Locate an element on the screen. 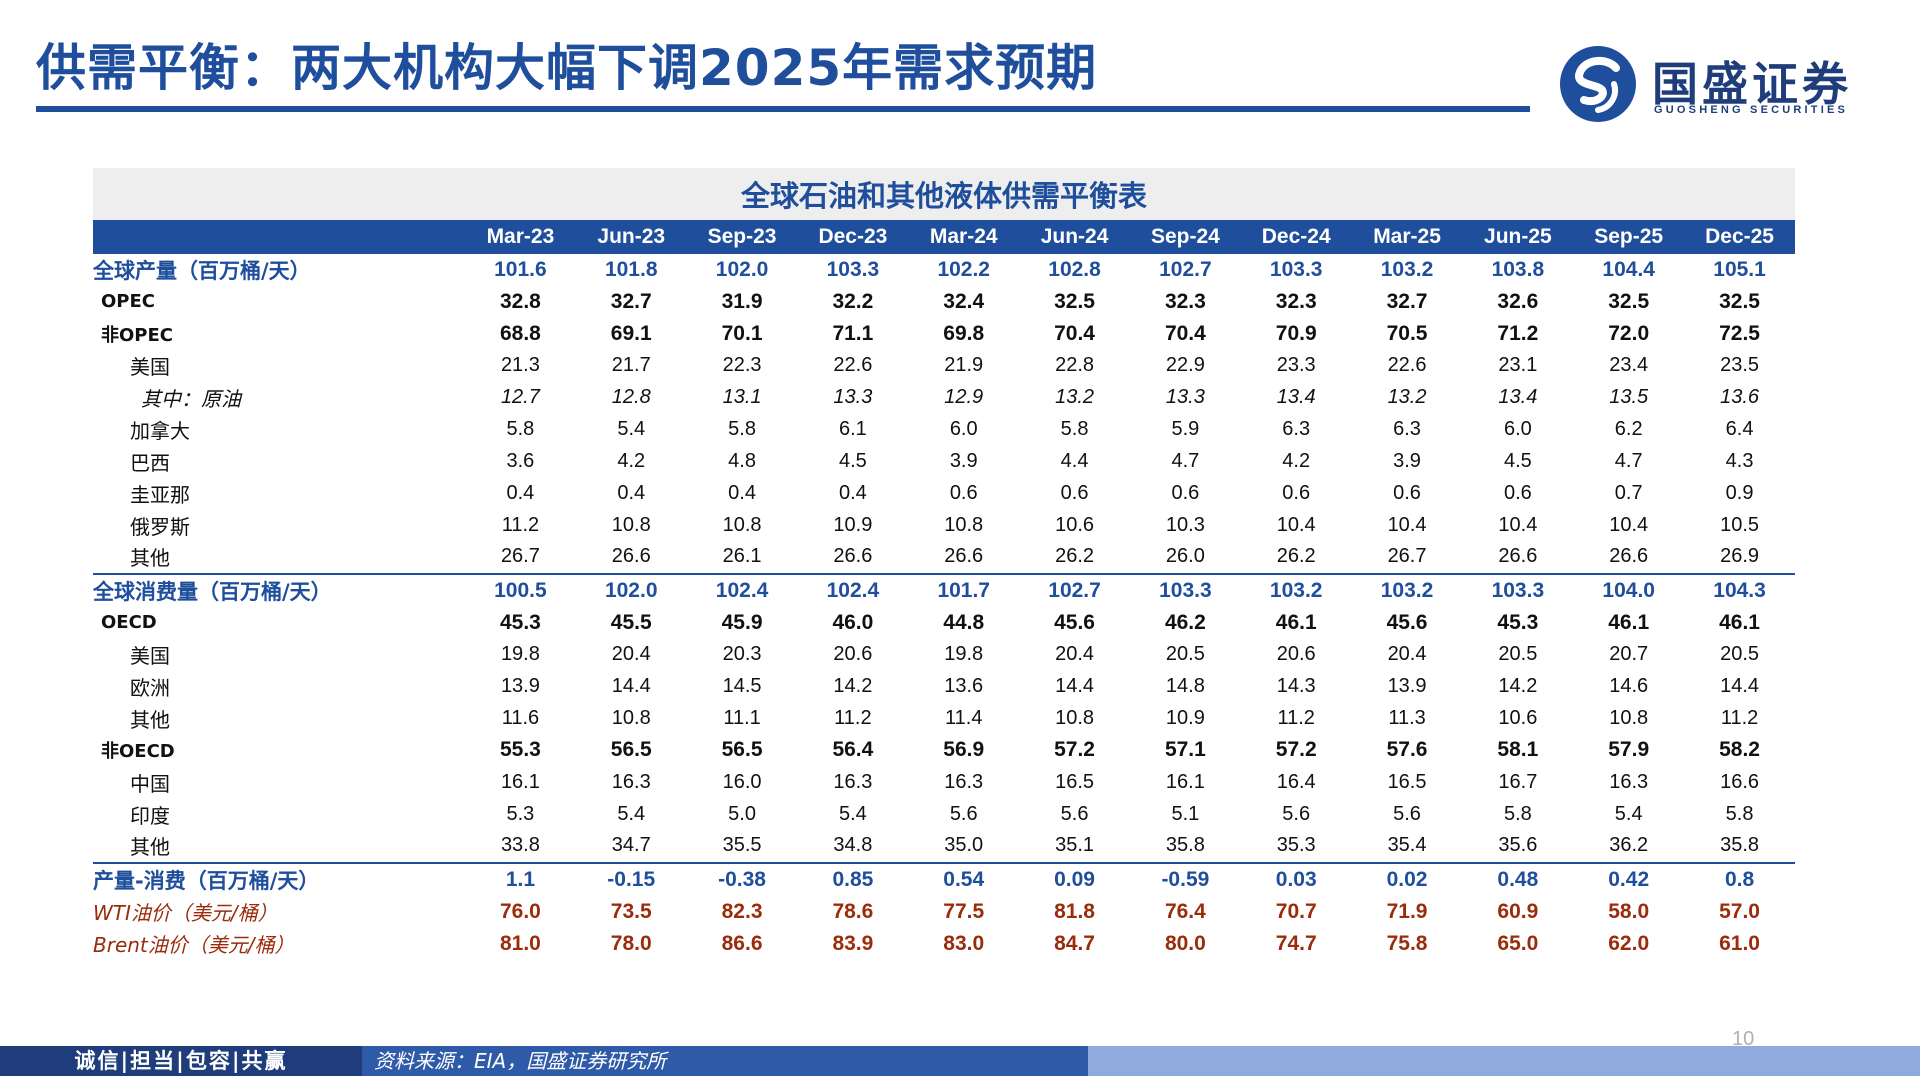  table-cell: 11.1 is located at coordinates (742, 717).